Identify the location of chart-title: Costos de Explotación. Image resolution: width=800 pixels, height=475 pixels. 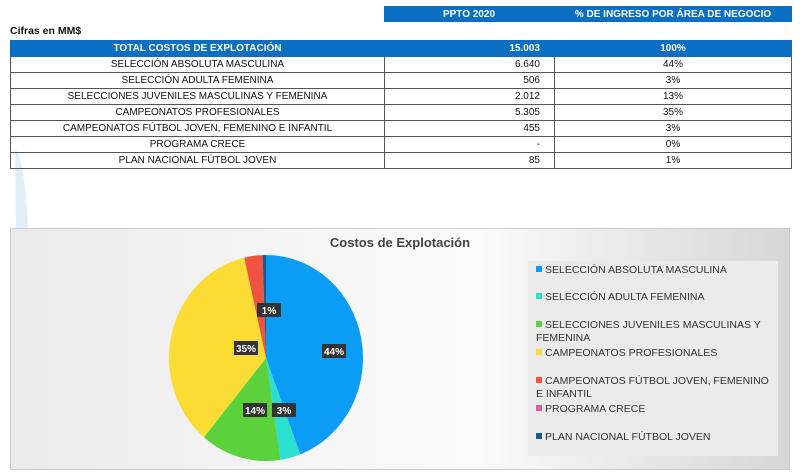
(400, 242).